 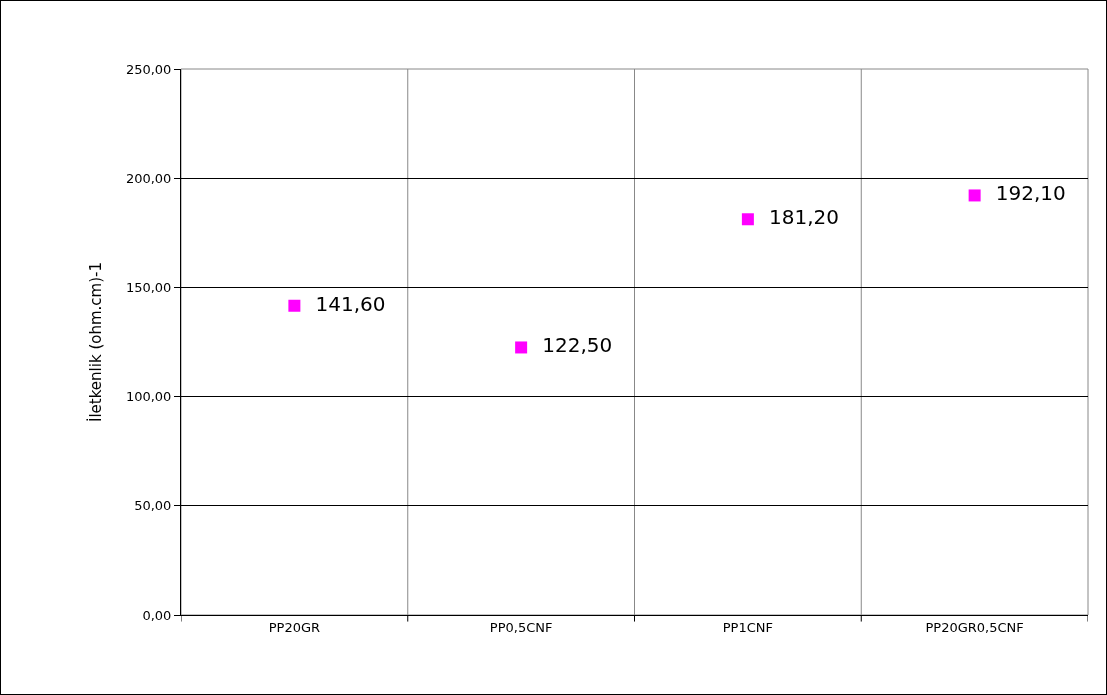 What do you see at coordinates (148, 287) in the screenshot?
I see `y-tick-label: 150,00` at bounding box center [148, 287].